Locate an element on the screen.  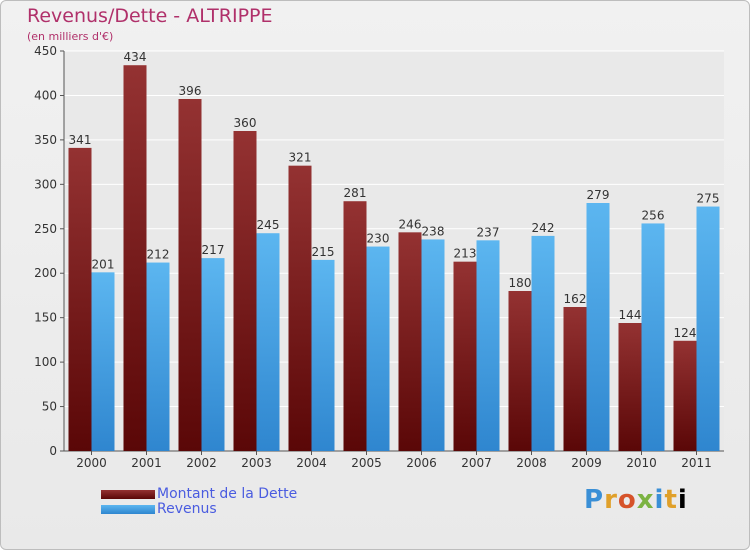
data-label: 238 is located at coordinates (433, 231).